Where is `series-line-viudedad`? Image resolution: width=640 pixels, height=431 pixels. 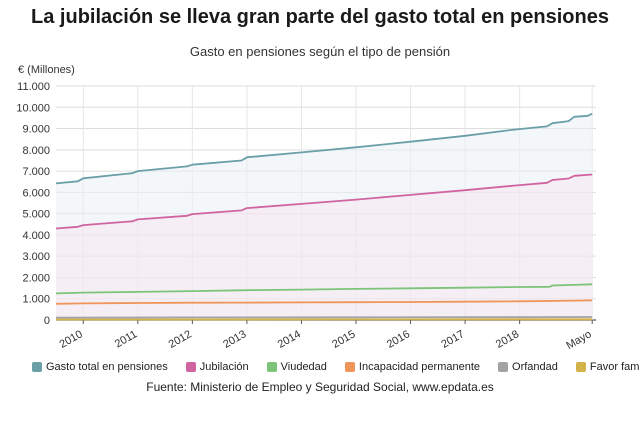
series-line-viudedad is located at coordinates (324, 289).